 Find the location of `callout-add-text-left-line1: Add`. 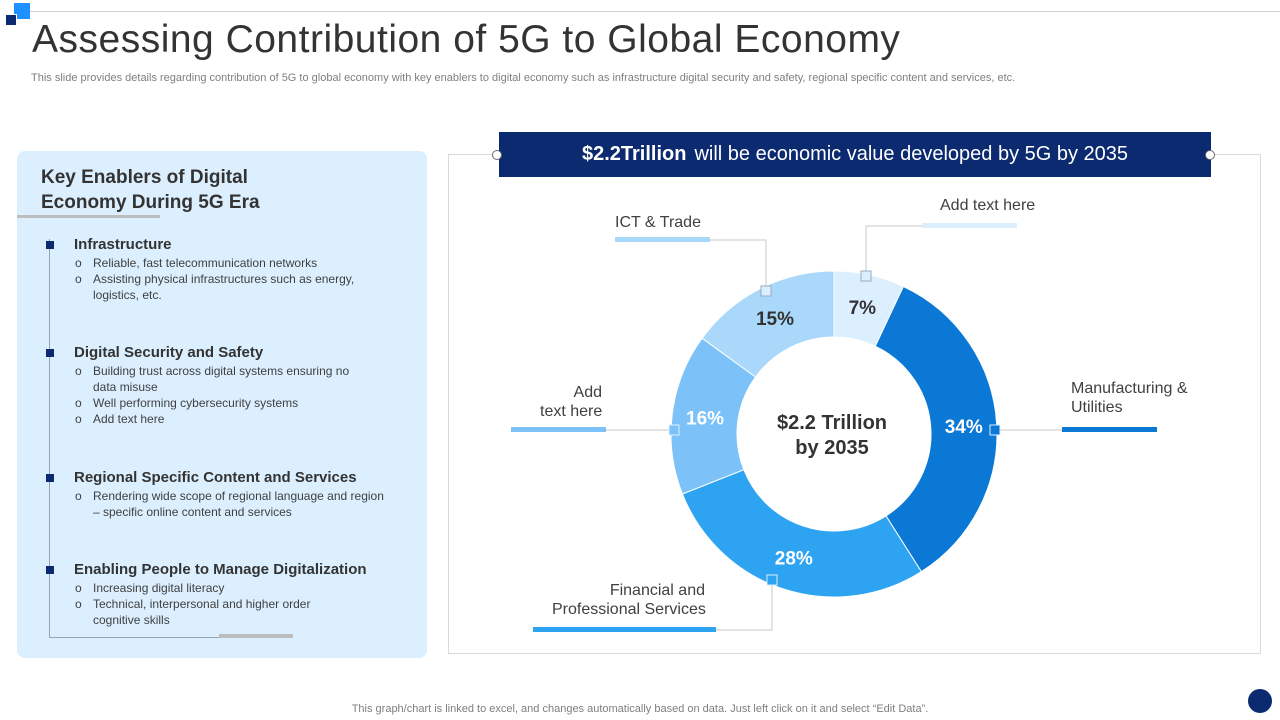

callout-add-text-left-line1: Add is located at coordinates (587, 392).